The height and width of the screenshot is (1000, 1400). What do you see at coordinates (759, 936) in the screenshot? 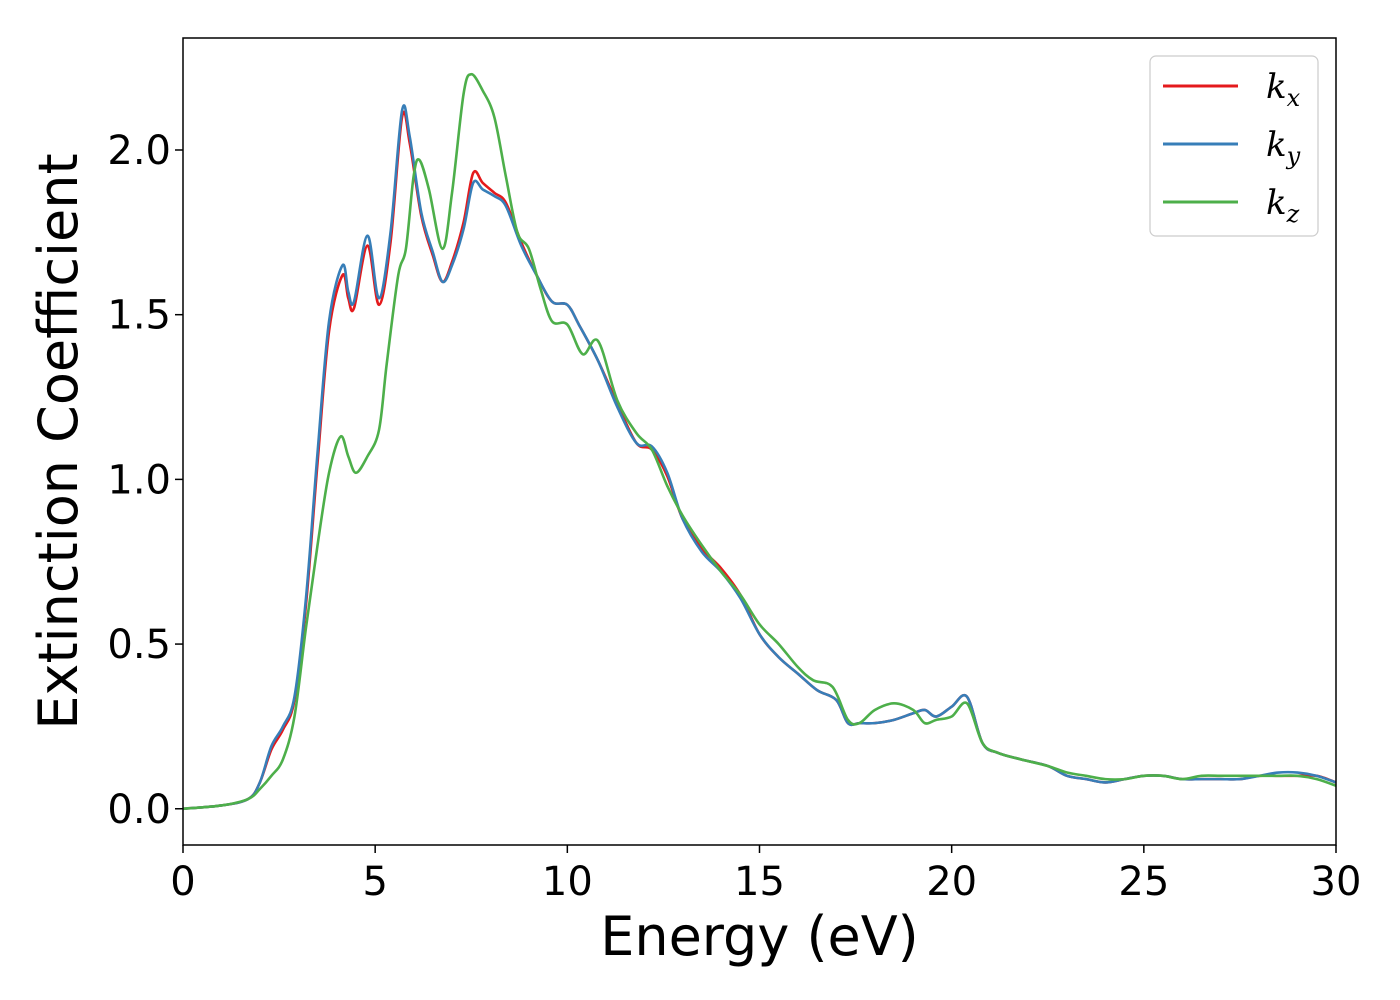
I see `x-axis-label: Energy (eV)` at bounding box center [759, 936].